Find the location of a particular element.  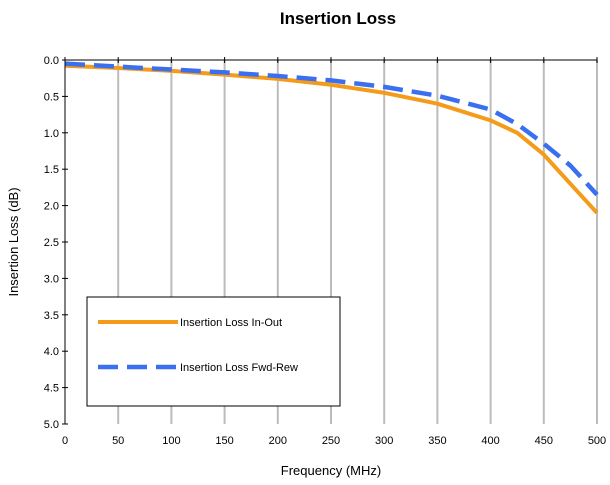

chart-title: Insertion Loss is located at coordinates (338, 18).